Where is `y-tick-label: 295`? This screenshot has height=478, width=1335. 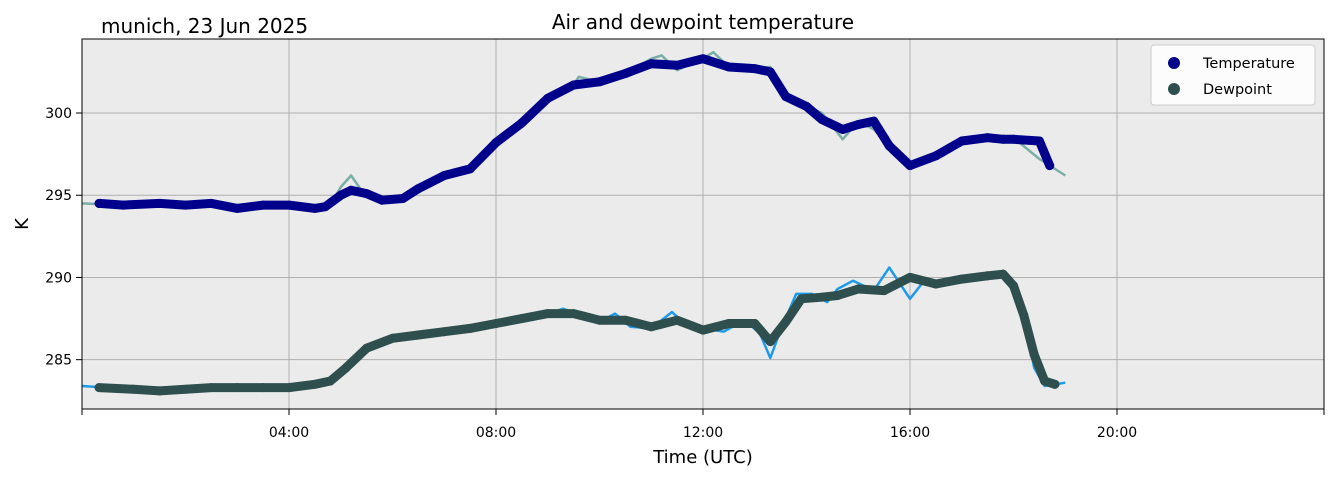
y-tick-label: 295 is located at coordinates (58, 196).